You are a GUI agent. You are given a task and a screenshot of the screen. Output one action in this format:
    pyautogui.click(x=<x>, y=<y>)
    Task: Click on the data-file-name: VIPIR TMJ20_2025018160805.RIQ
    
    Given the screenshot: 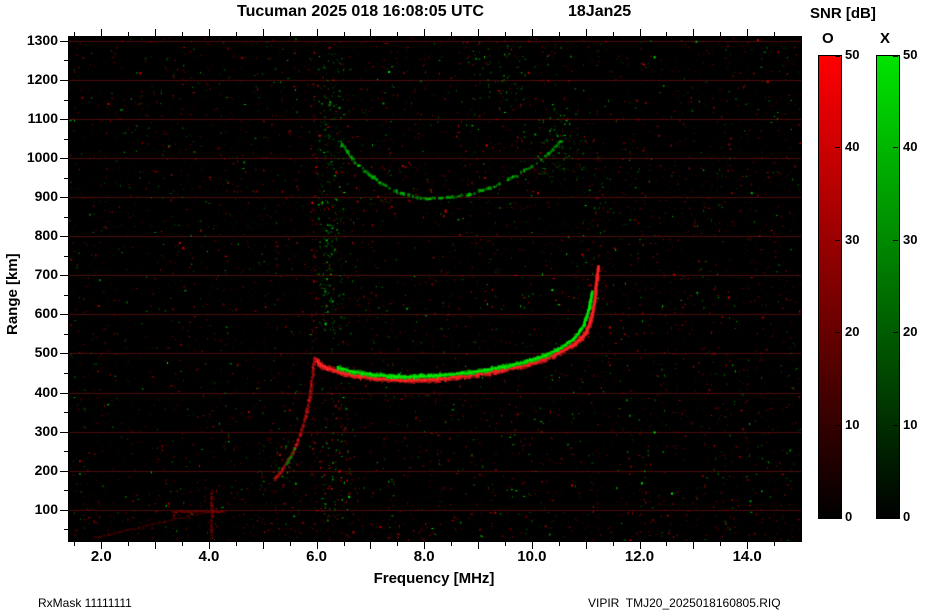 What is the action you would take?
    pyautogui.click(x=684, y=603)
    